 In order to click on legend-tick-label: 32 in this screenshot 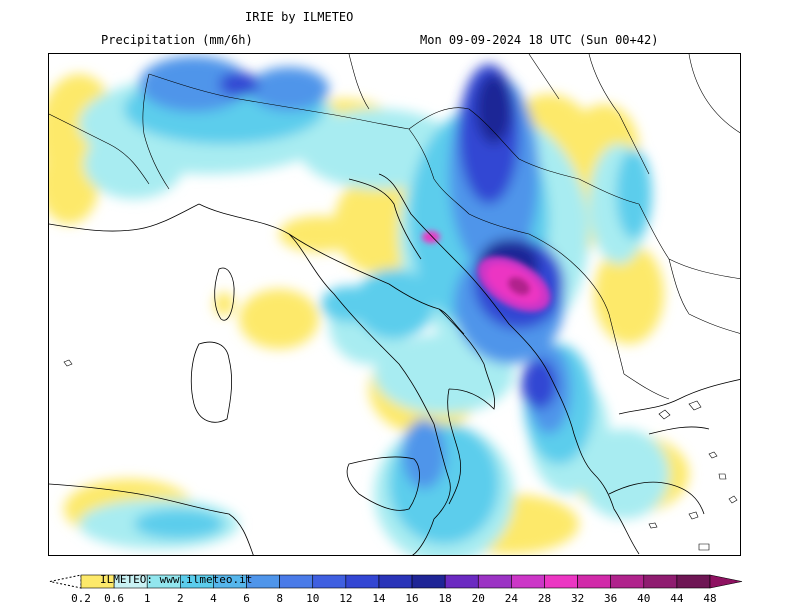, I will do `click(577, 598)`.